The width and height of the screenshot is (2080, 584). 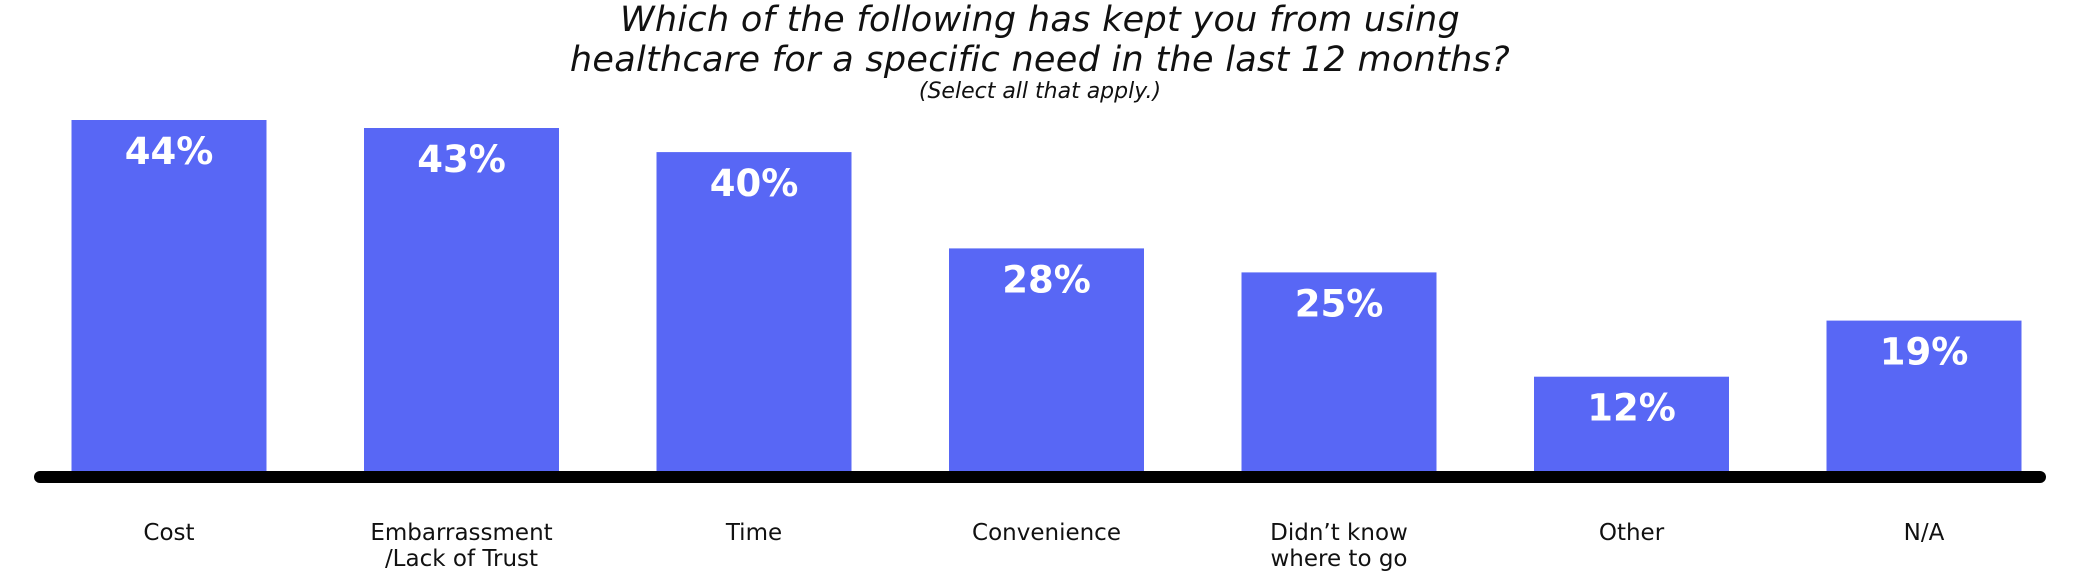 What do you see at coordinates (168, 533) in the screenshot?
I see `category-label-0: Cost` at bounding box center [168, 533].